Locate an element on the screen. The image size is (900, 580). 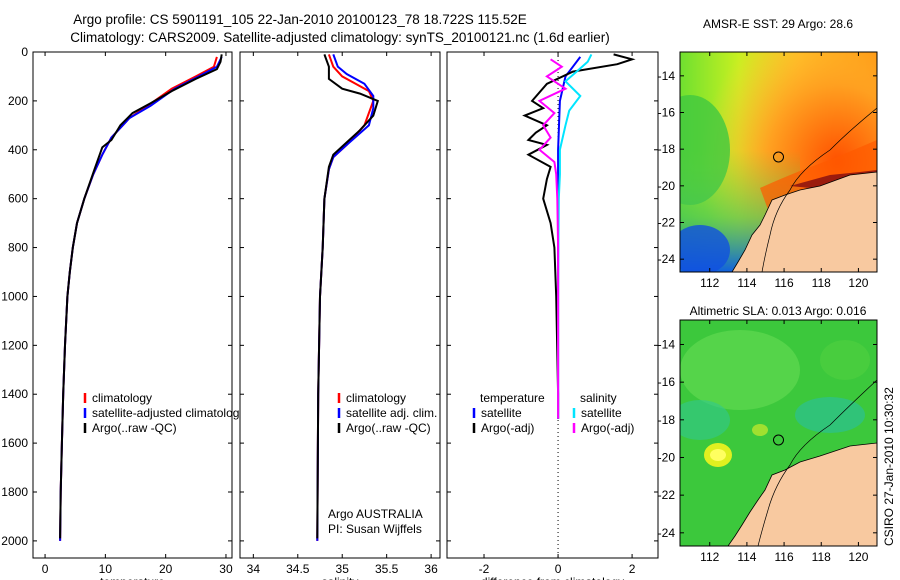
x-tick-label: 35.5 is located at coordinates (387, 569).